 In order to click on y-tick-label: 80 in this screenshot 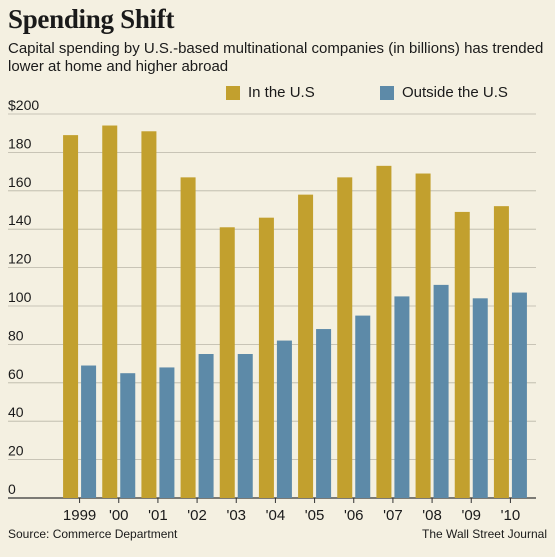, I will do `click(16, 335)`.